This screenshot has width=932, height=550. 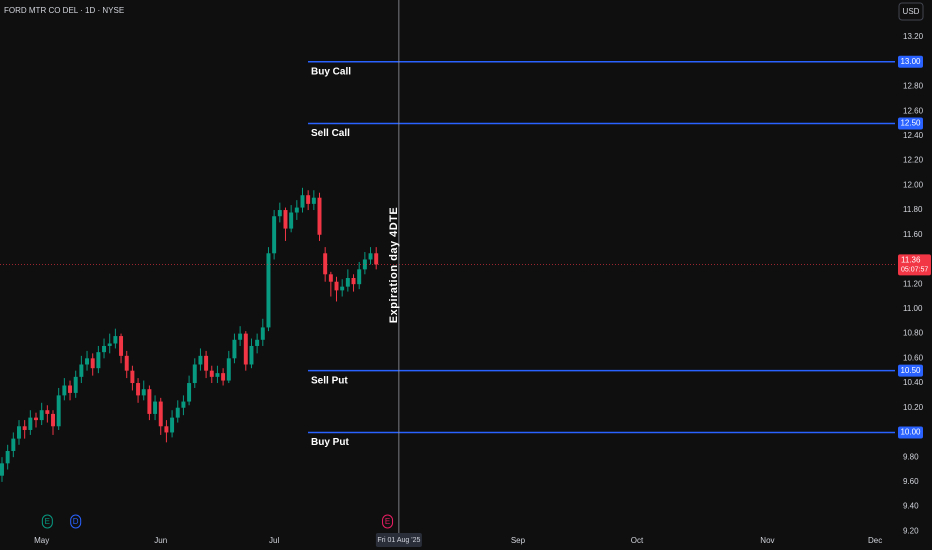 What do you see at coordinates (911, 260) in the screenshot?
I see `last-price-label: 11.36` at bounding box center [911, 260].